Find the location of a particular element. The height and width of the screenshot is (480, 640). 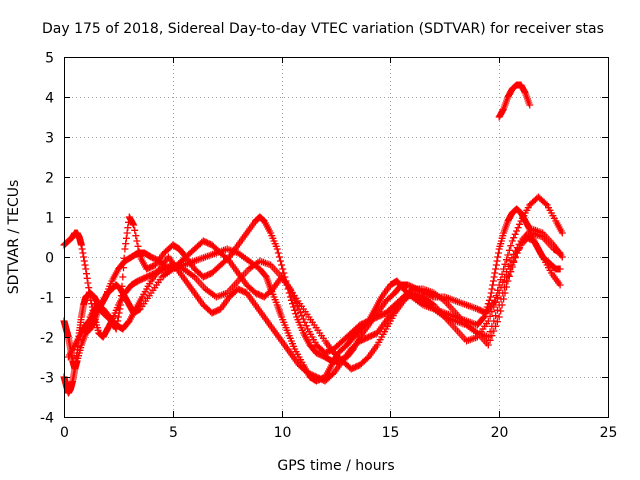

x-tick-label: 20 is located at coordinates (500, 433).